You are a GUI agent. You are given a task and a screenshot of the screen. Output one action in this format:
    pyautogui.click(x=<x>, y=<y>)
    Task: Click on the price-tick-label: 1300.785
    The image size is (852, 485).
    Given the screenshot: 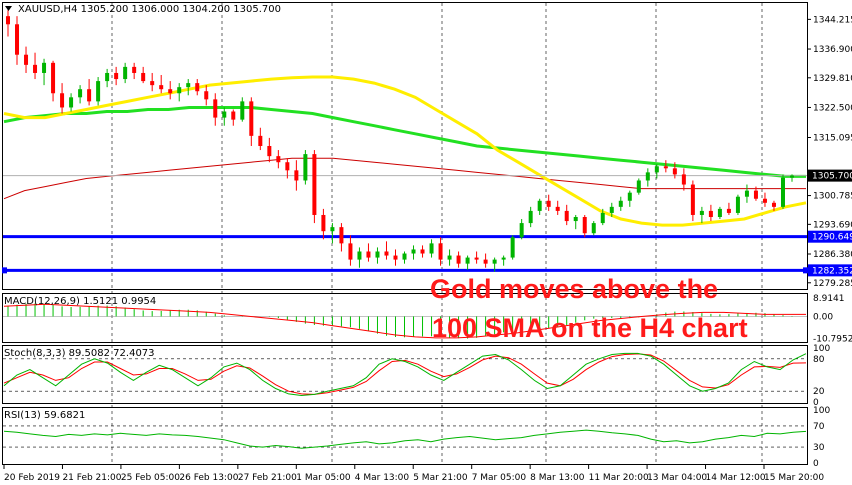 What is the action you would take?
    pyautogui.click(x=832, y=197)
    